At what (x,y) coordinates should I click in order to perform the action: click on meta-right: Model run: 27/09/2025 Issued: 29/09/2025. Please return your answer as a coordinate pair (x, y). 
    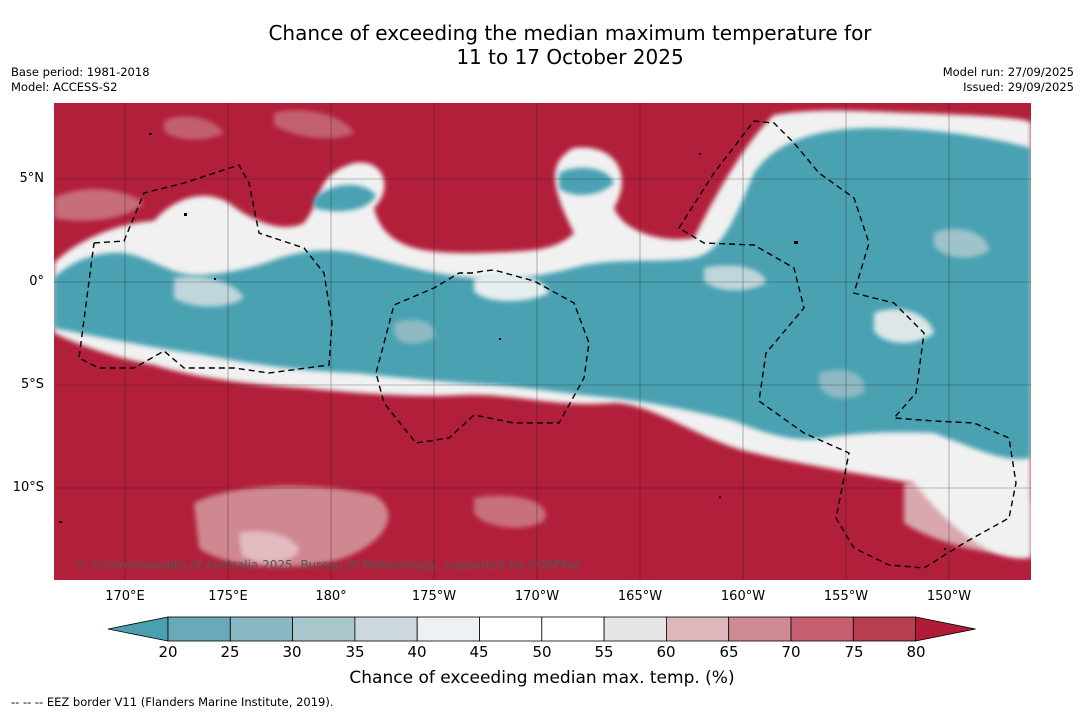
    Looking at the image, I should click on (1008, 80).